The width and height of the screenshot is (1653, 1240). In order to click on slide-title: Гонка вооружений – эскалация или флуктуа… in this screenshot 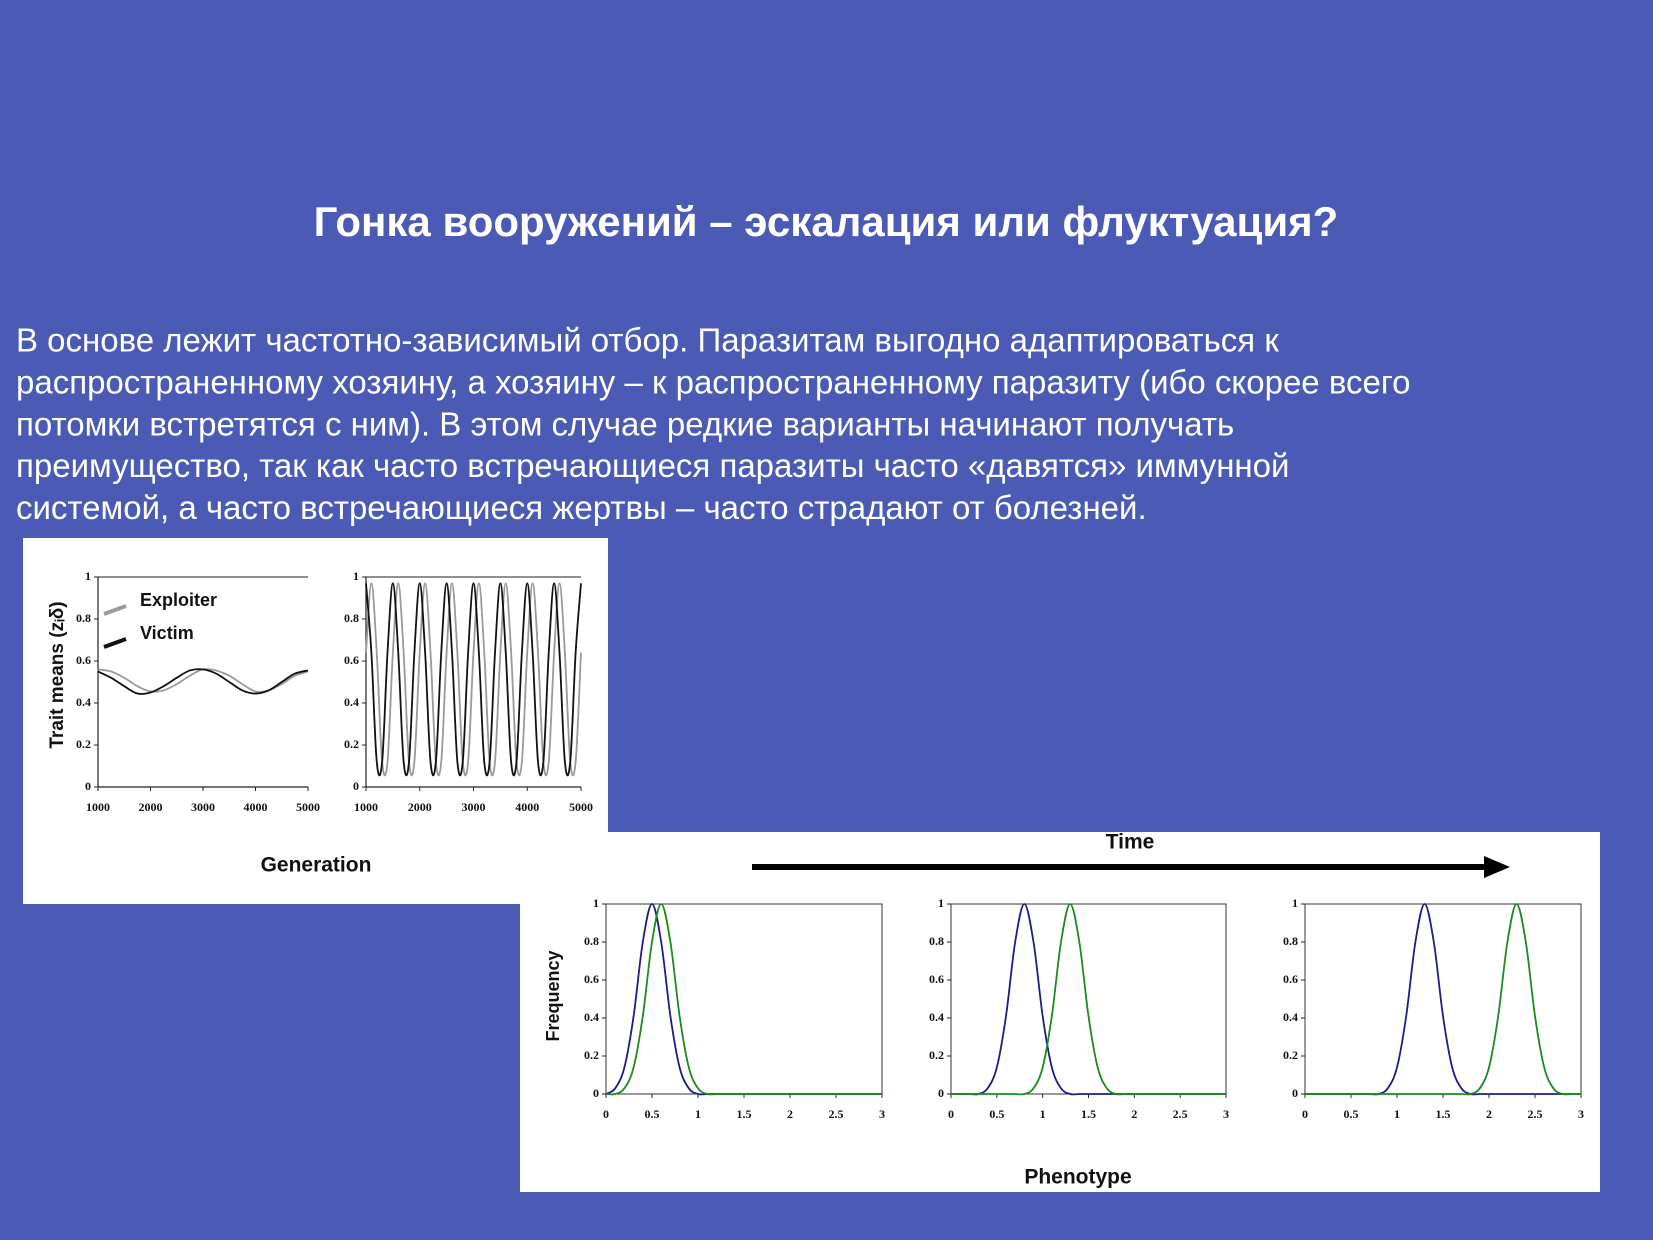, I will do `click(826, 221)`.